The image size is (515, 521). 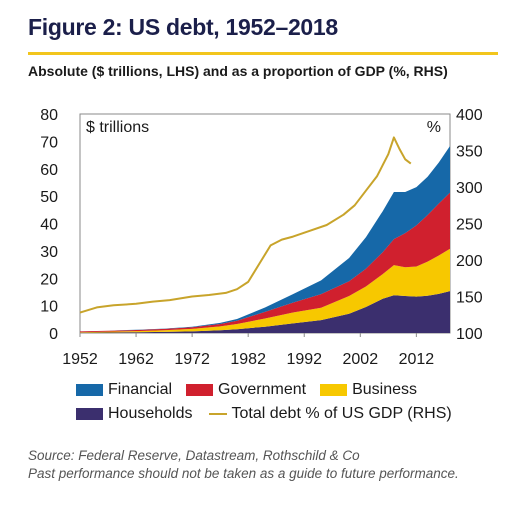 I want to click on right-tick-label: 350, so click(x=469, y=152).